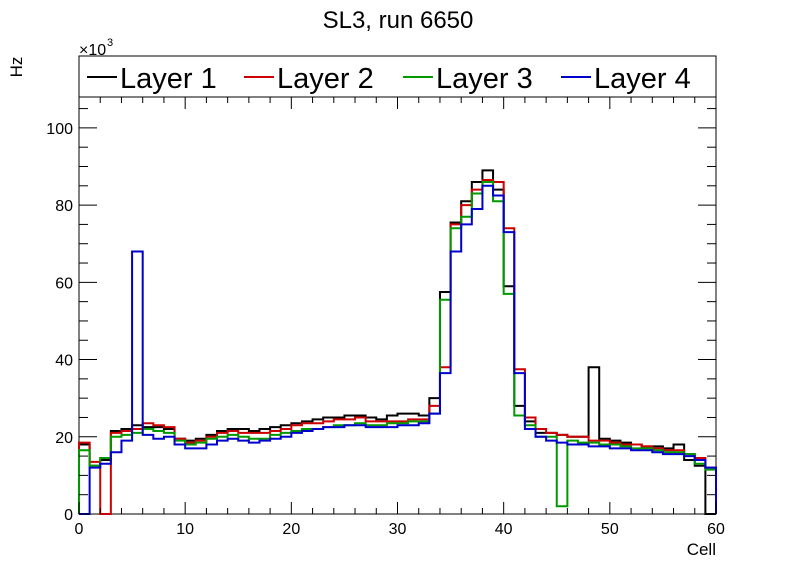 The height and width of the screenshot is (572, 796). Describe the element at coordinates (291, 529) in the screenshot. I see `x-tick-label: 20` at that location.